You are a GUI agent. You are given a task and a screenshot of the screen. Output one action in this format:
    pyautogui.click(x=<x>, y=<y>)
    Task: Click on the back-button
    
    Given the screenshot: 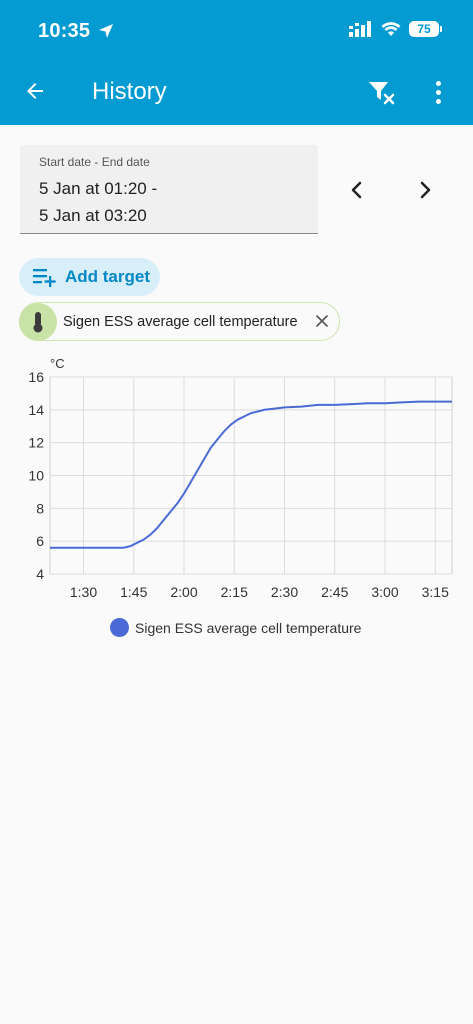 What is the action you would take?
    pyautogui.click(x=35, y=91)
    